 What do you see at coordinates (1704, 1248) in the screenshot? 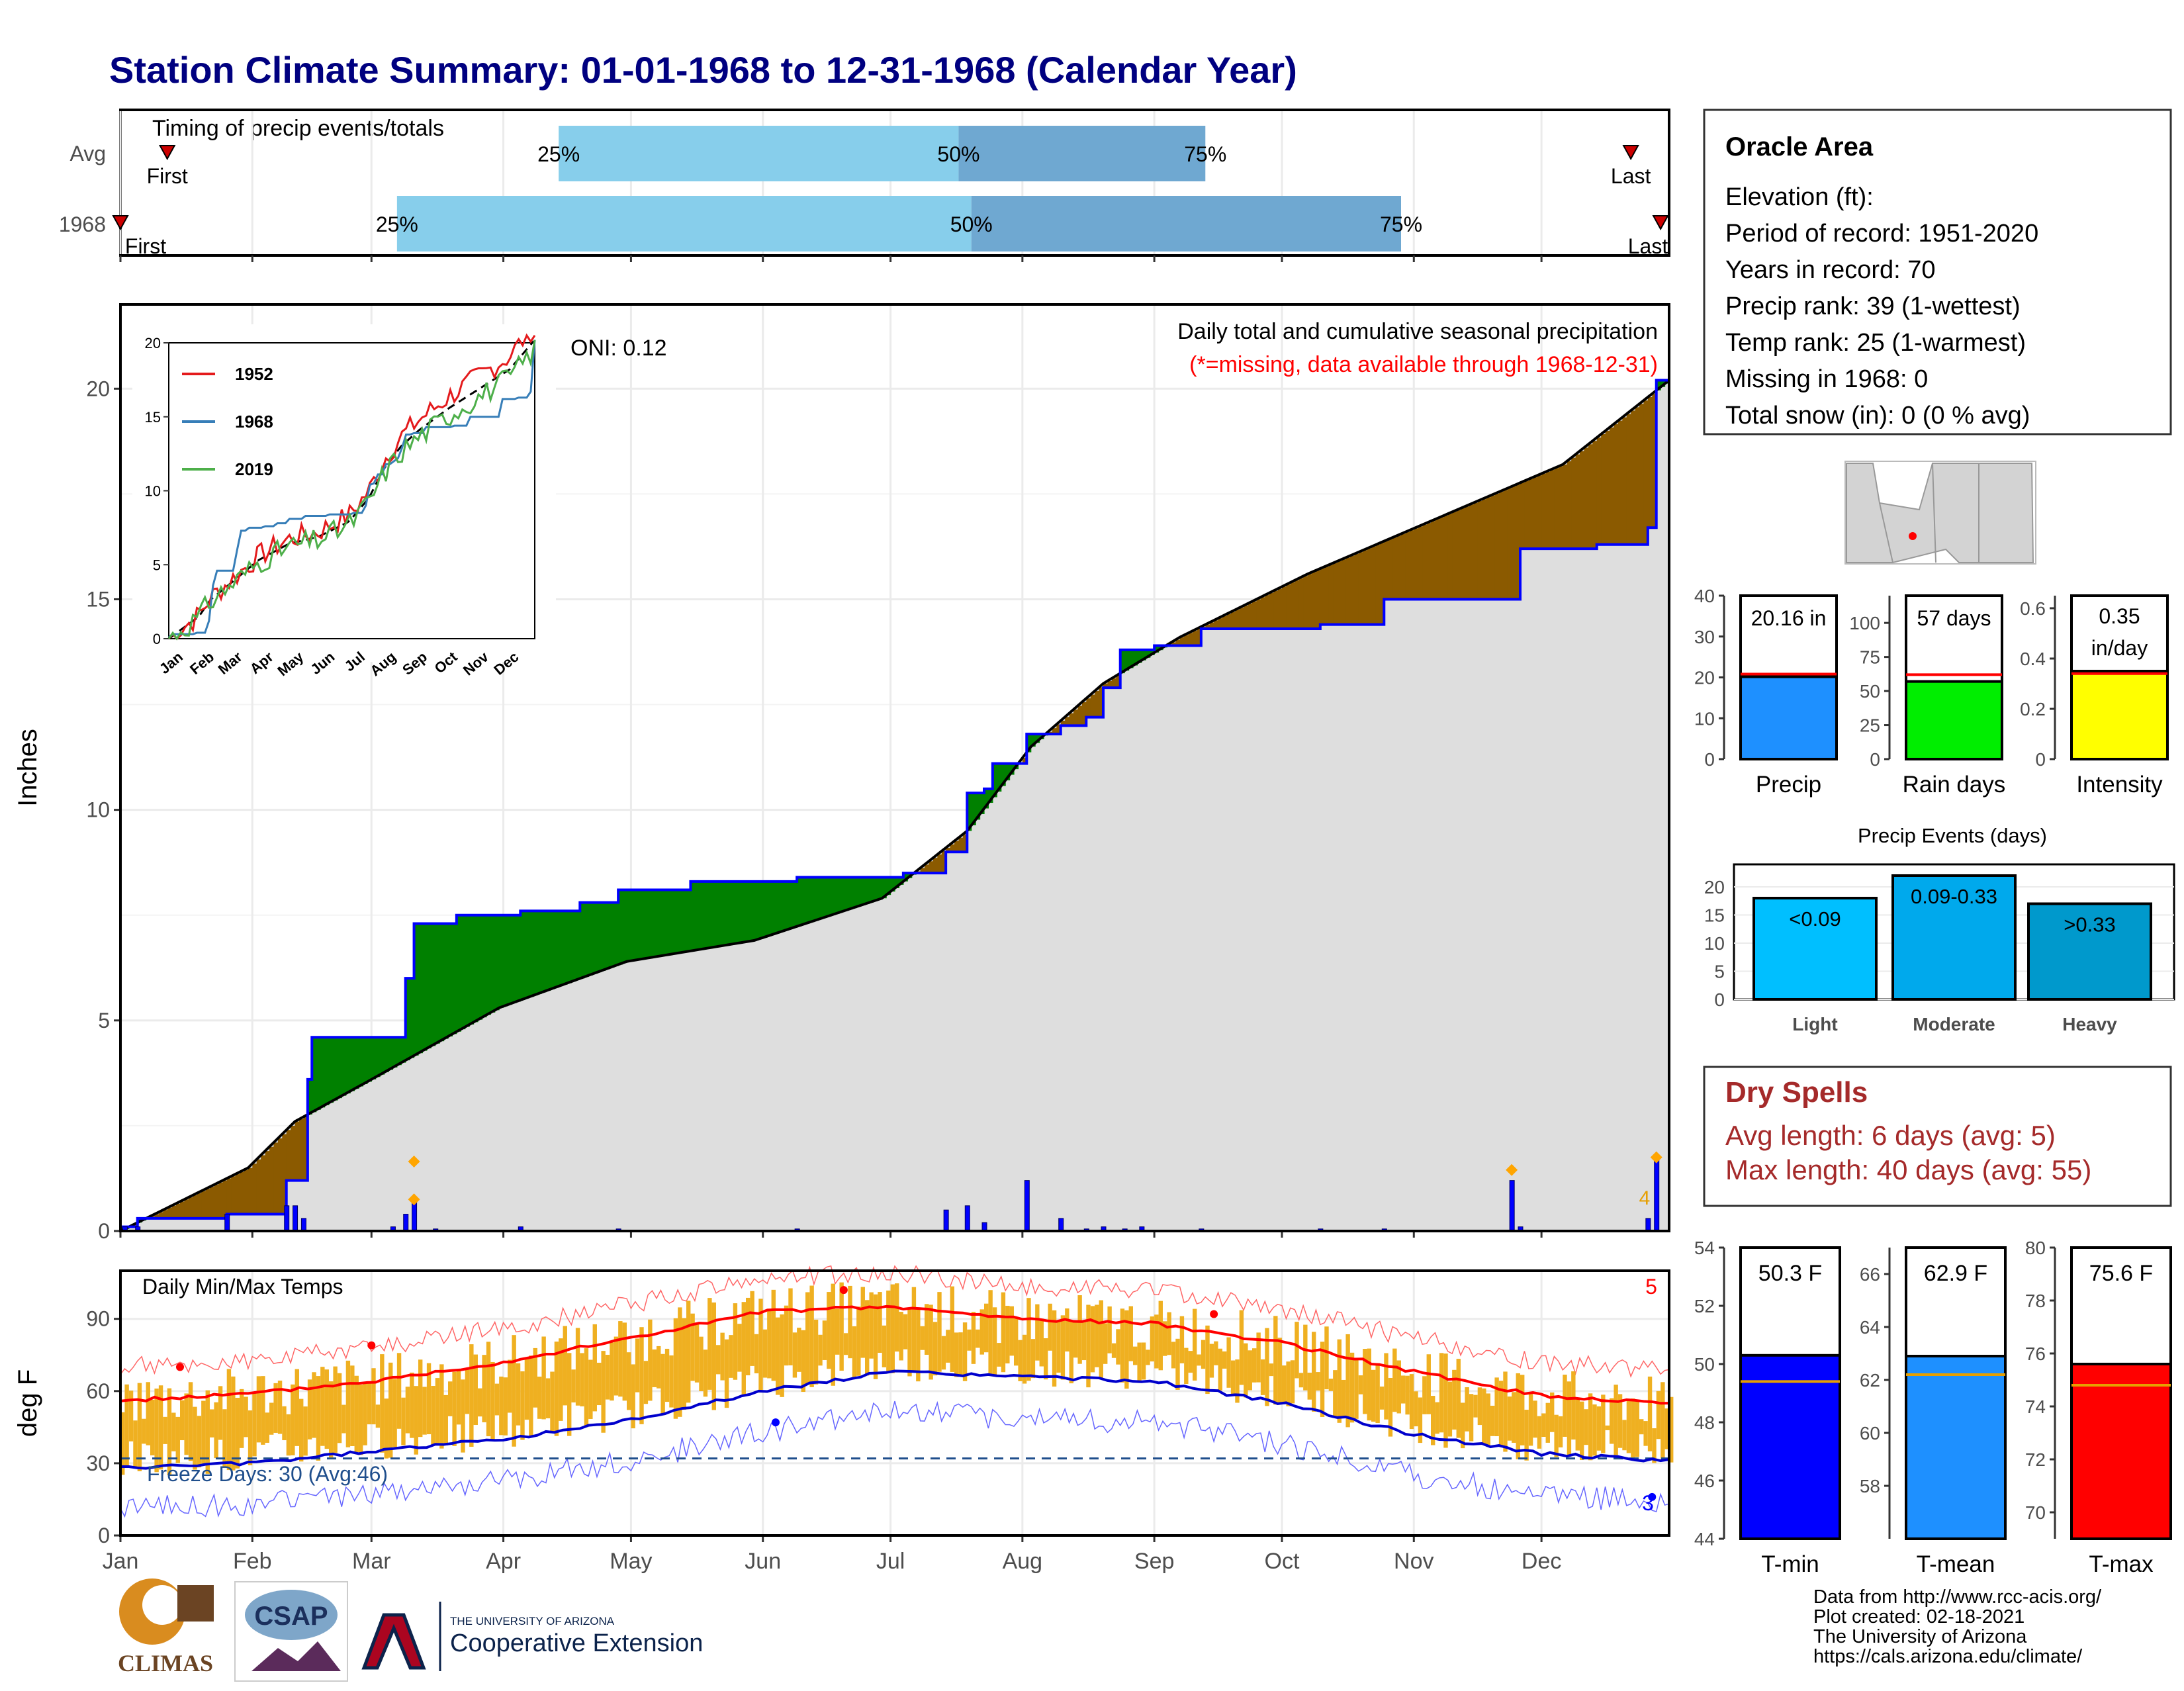
I see `temp-summary-y-tick-label: 54` at bounding box center [1704, 1248].